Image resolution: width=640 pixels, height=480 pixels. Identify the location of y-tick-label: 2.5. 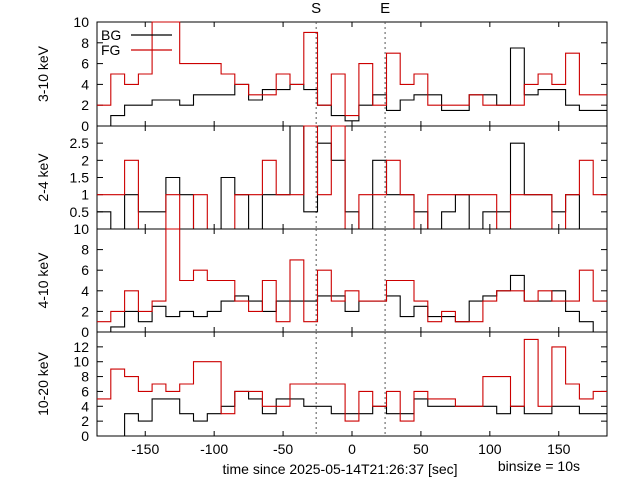
(80, 143).